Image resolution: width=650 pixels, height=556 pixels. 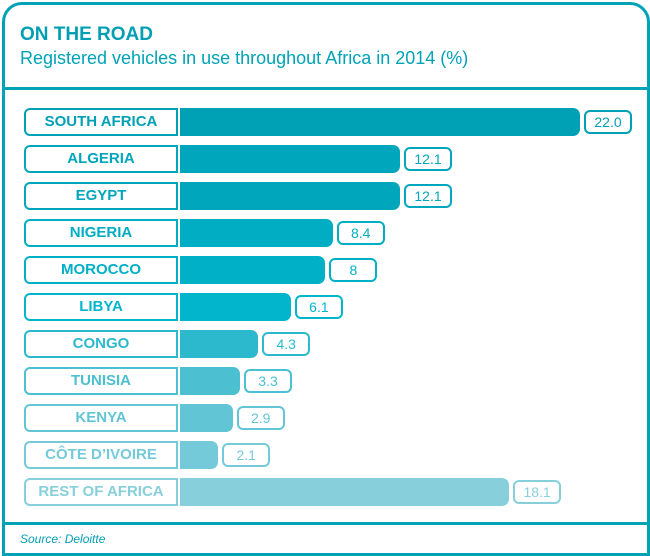 I want to click on category-label: ALGERIA, so click(x=101, y=159).